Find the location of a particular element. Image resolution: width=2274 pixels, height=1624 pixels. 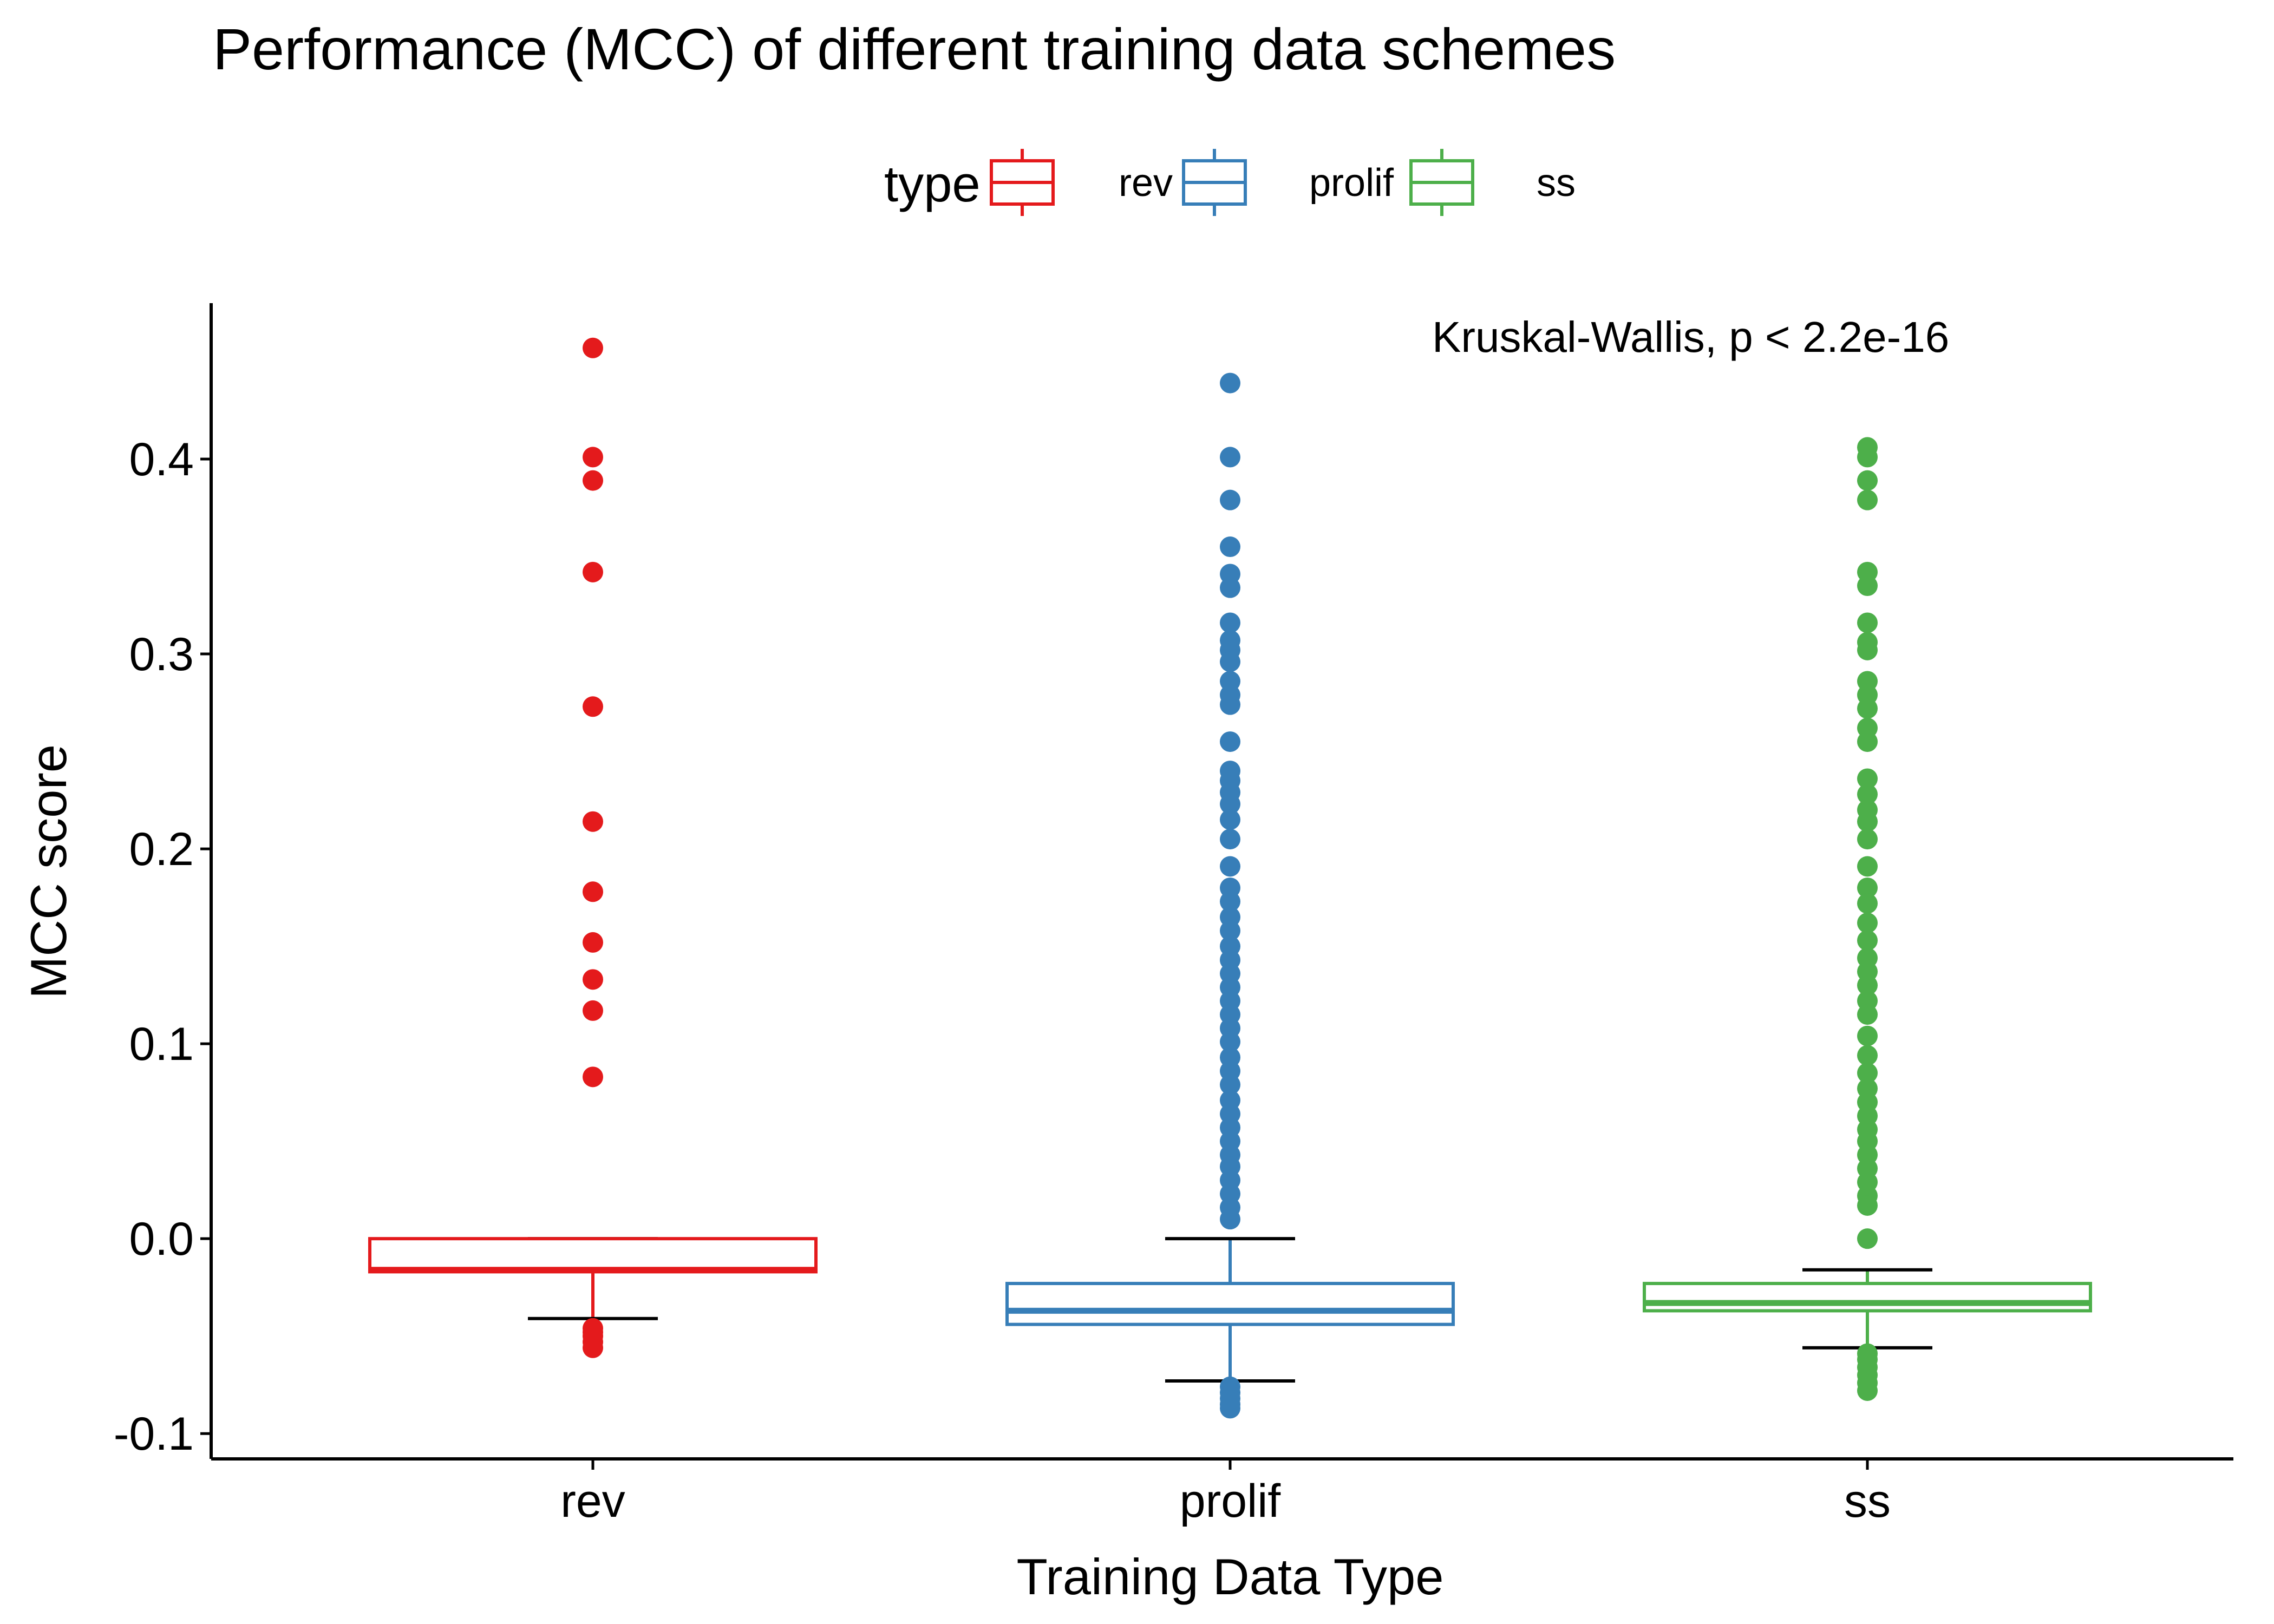

box-group-ss is located at coordinates (1868, 919).